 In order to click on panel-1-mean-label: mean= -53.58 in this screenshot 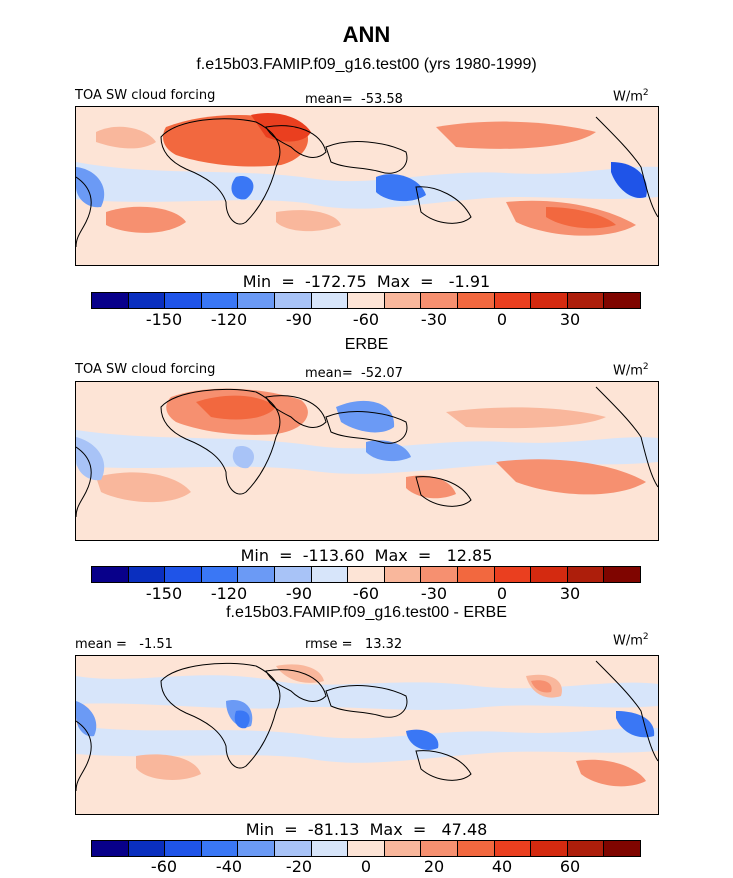, I will do `click(354, 99)`.